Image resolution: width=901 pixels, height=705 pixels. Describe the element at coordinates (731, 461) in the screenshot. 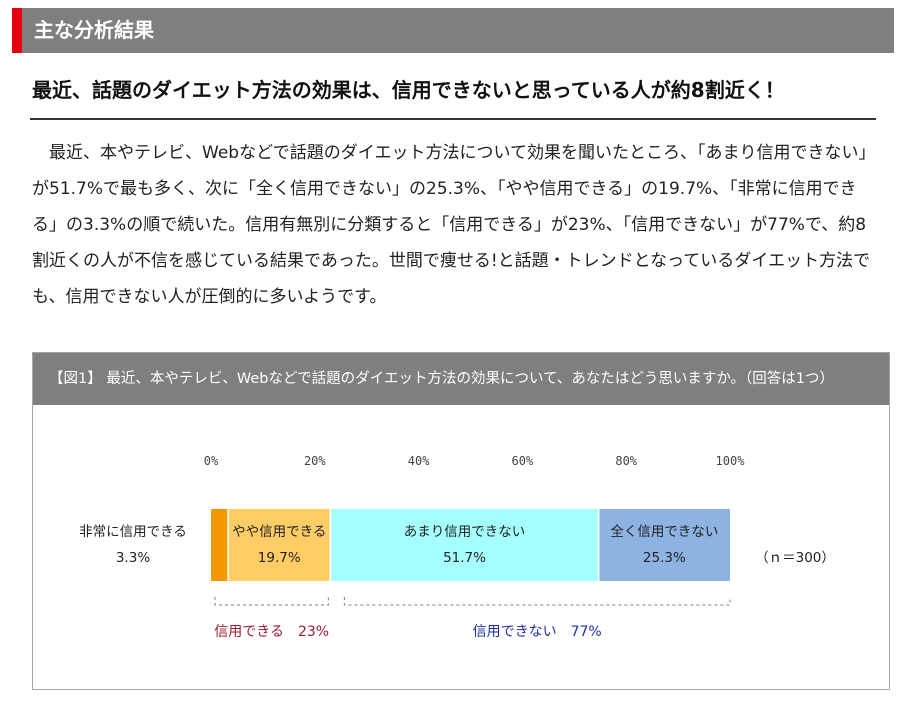

I see `x-tick-label: 100%` at that location.